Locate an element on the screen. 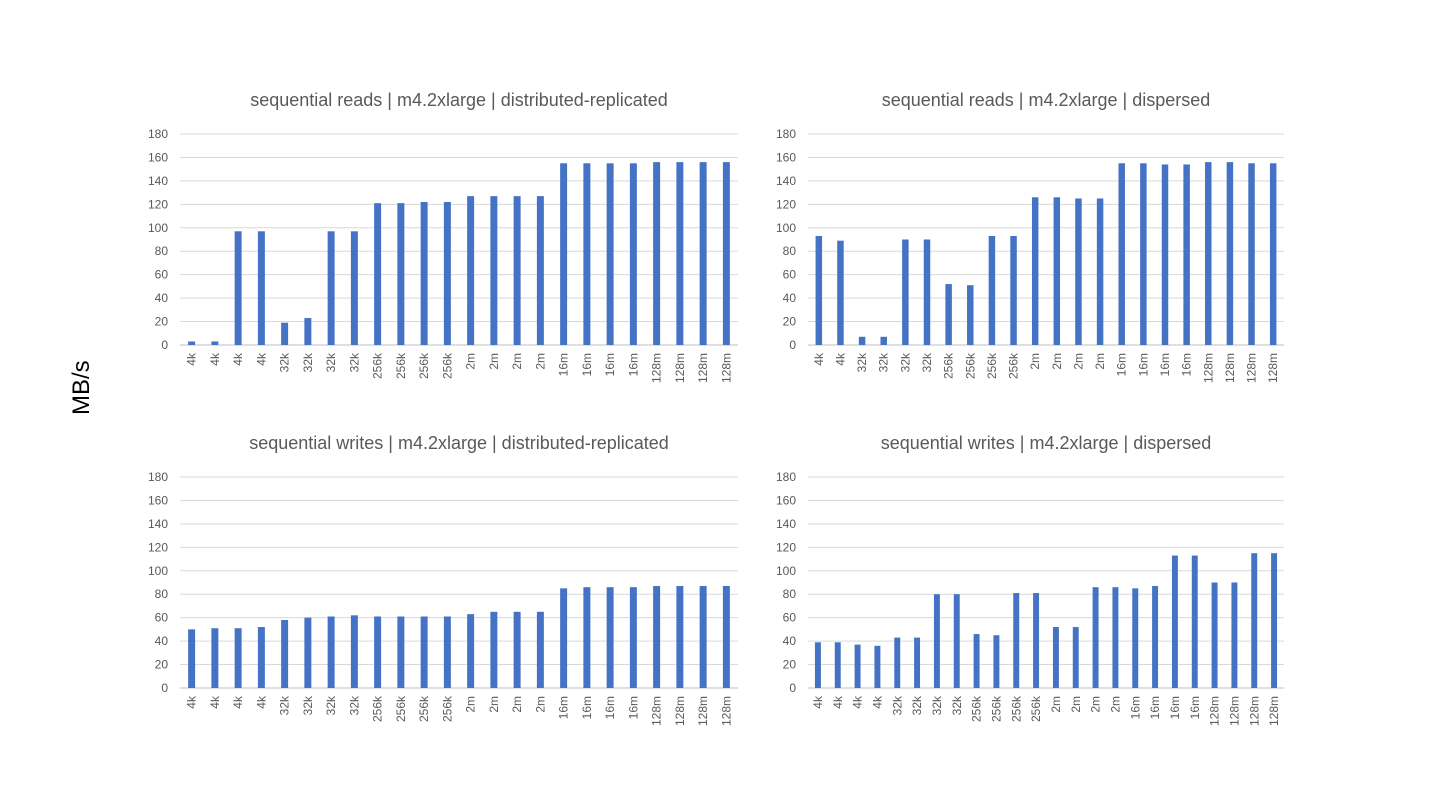 The image size is (1440, 810). y-tick-label: 60 is located at coordinates (162, 275).